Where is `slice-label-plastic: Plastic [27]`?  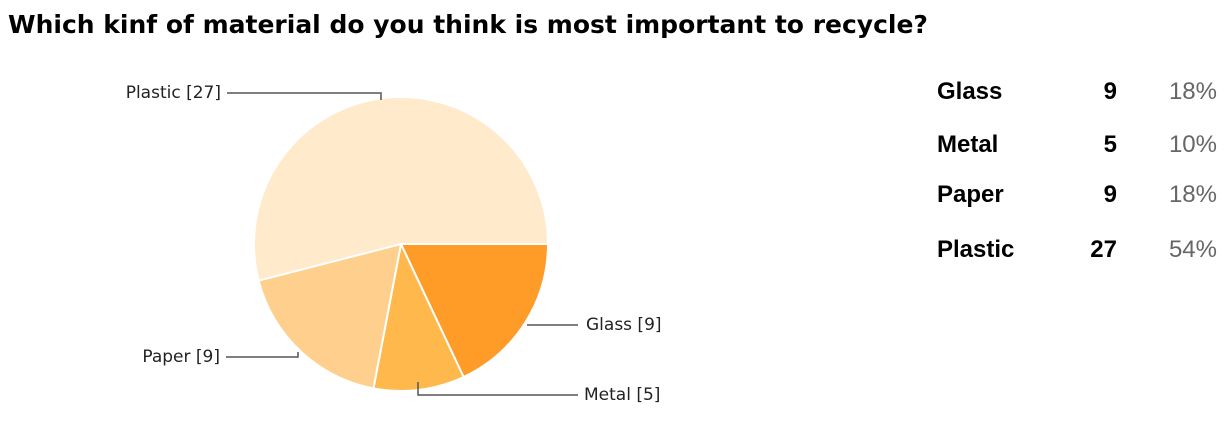 slice-label-plastic: Plastic [27] is located at coordinates (173, 93).